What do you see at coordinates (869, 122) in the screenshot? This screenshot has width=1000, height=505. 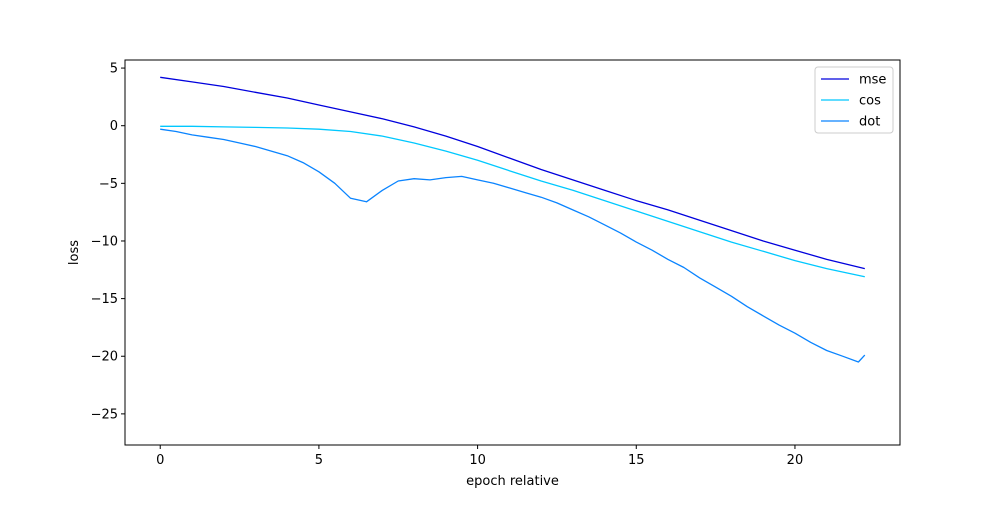 I see `legend-label-dot: dot` at bounding box center [869, 122].